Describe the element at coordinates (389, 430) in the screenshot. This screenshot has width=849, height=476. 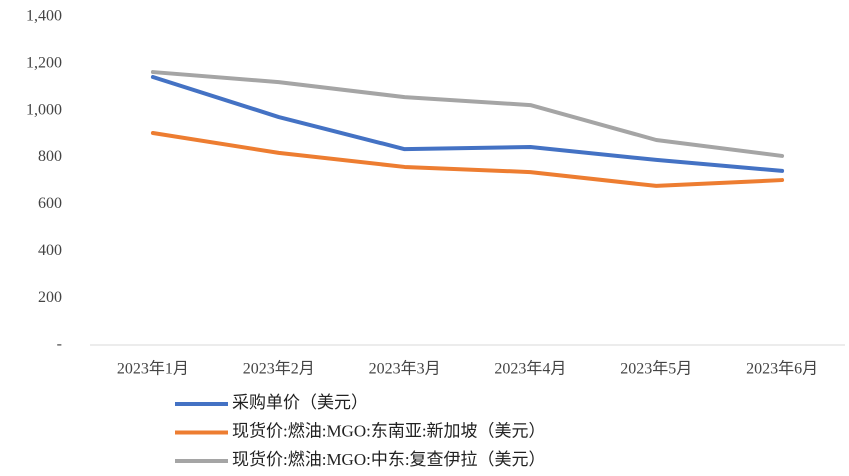
I see `legend-label: 现货价:燃油:MGO:东南亚:新加坡（美元）` at that location.